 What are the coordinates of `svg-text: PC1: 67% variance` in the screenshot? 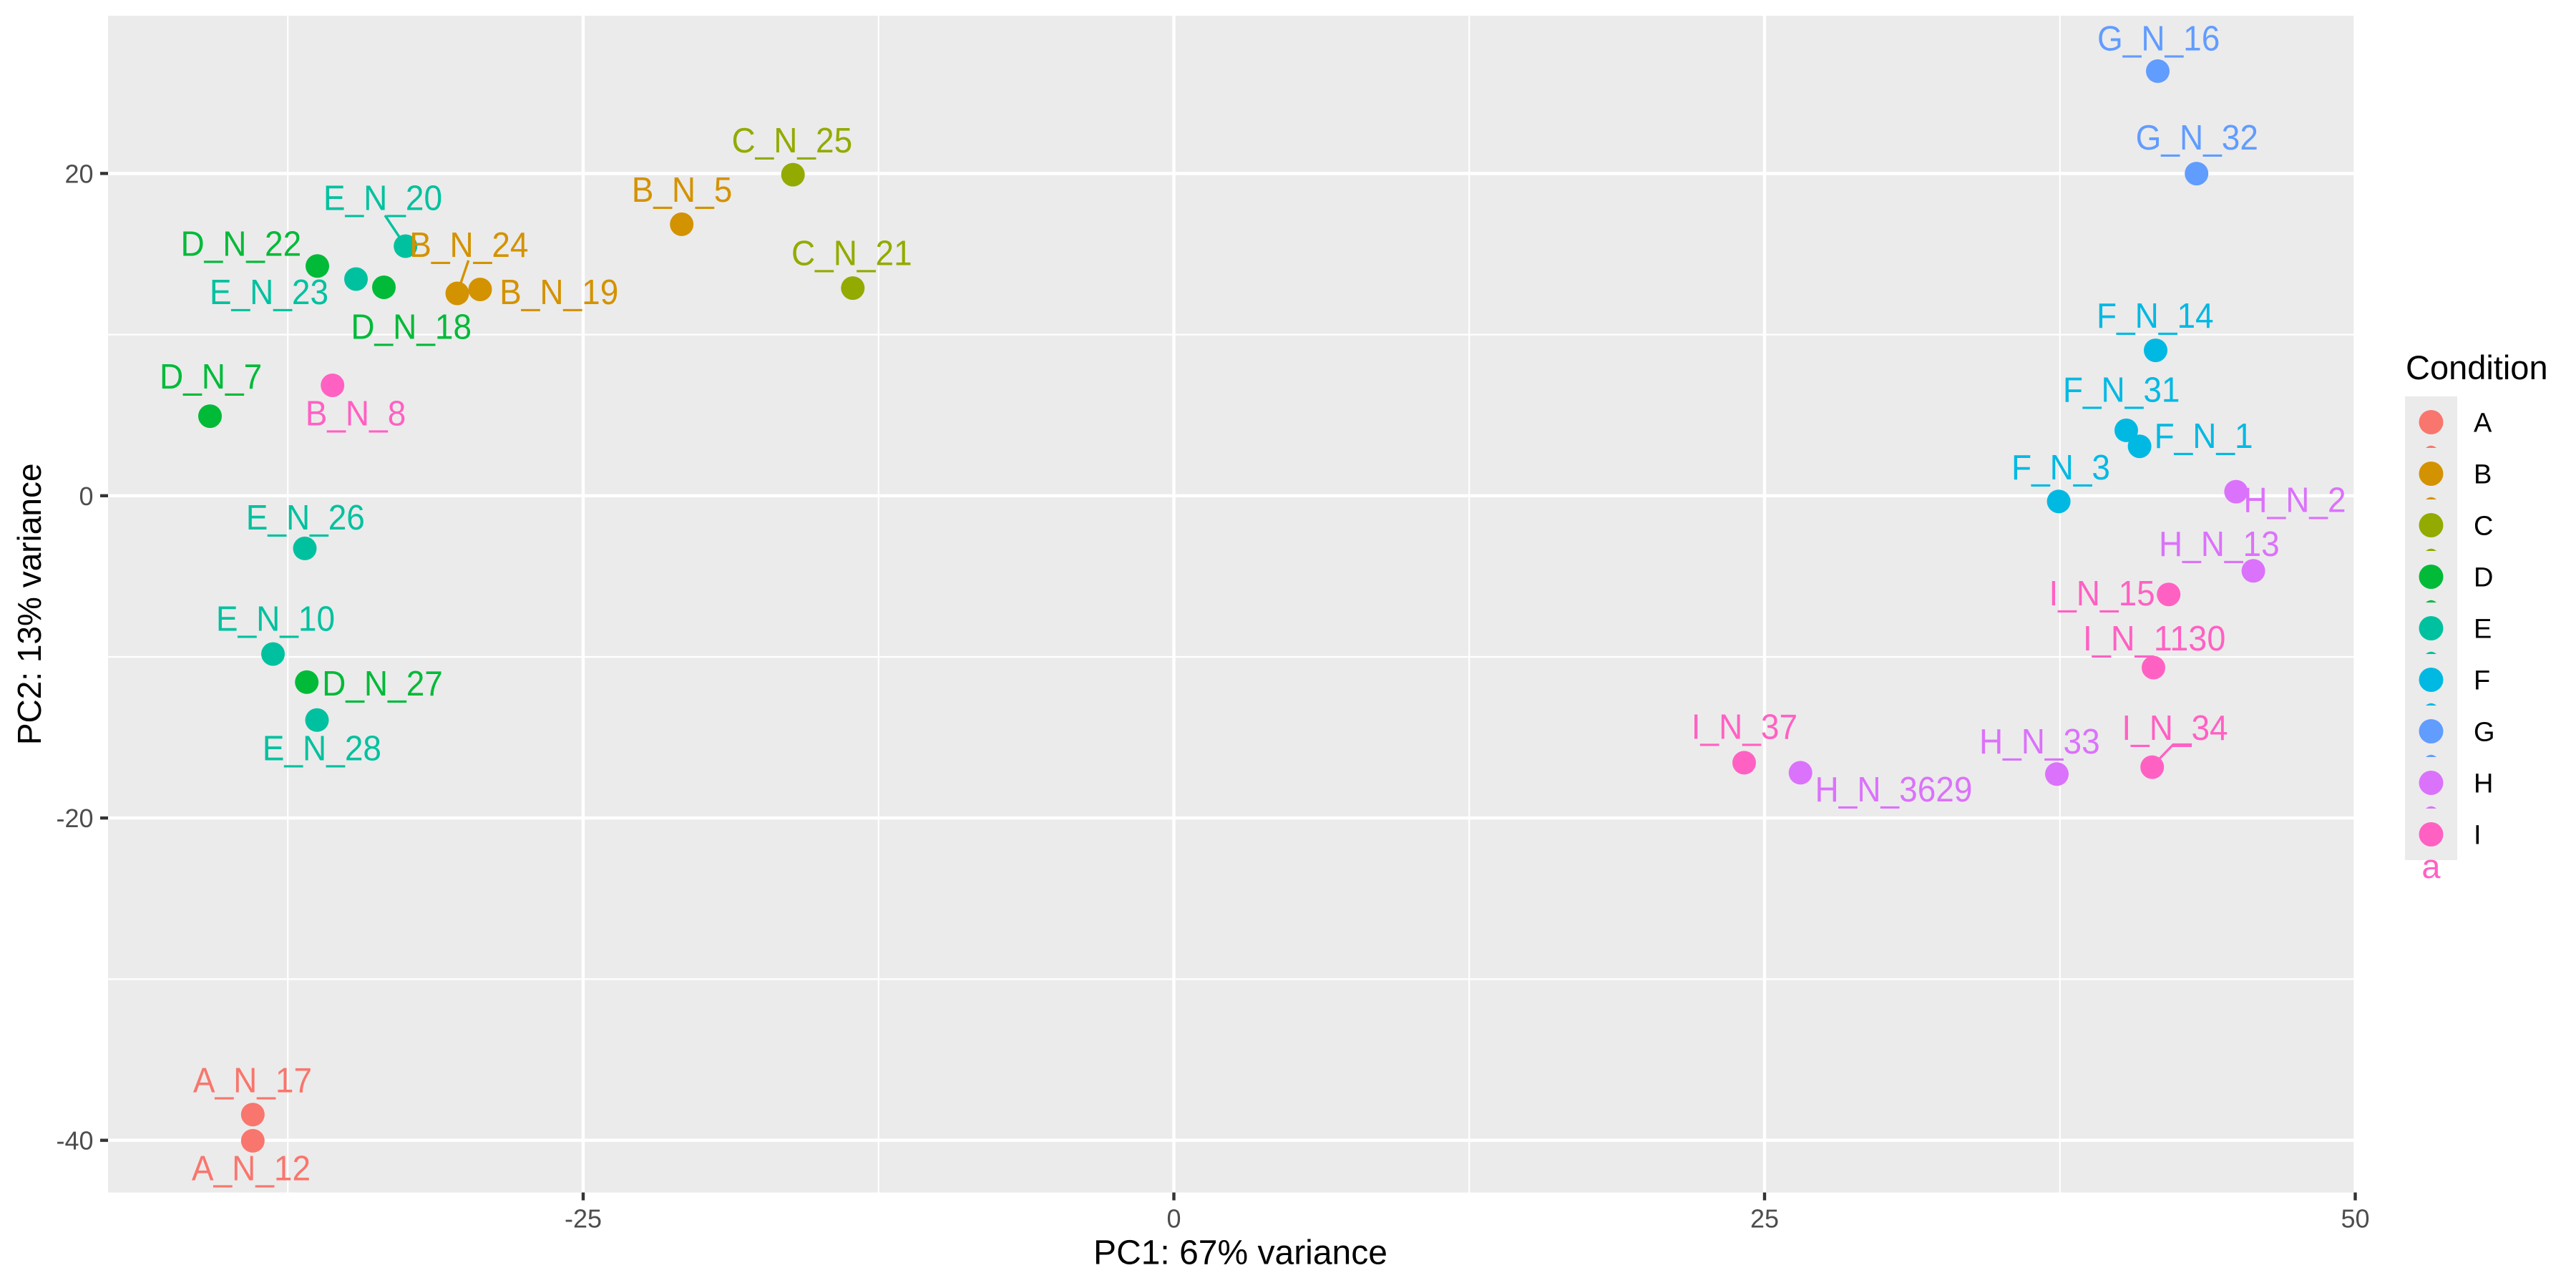 It's located at (1240, 1253).